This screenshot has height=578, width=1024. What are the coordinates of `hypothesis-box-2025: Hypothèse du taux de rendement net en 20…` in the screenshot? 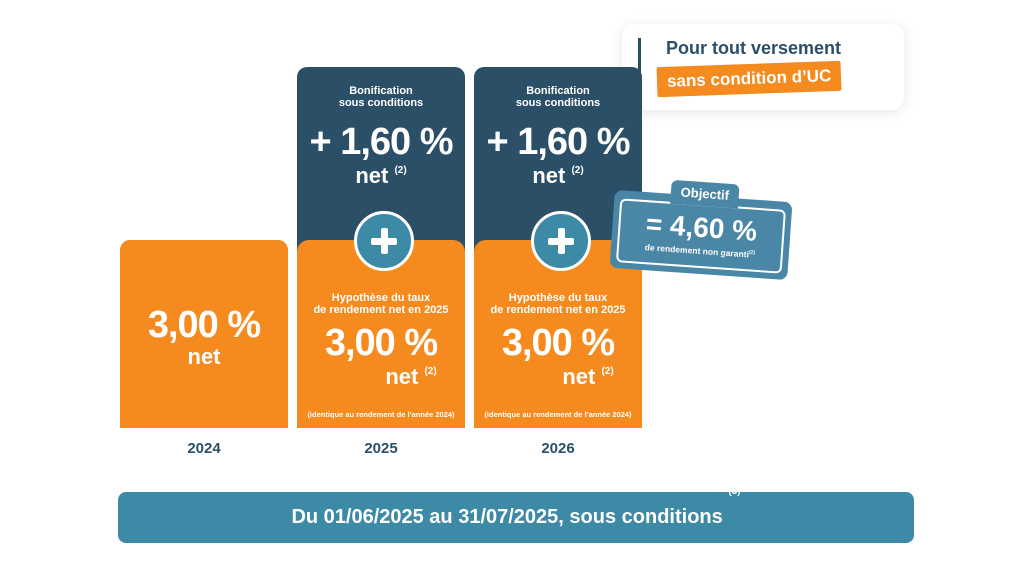 It's located at (381, 334).